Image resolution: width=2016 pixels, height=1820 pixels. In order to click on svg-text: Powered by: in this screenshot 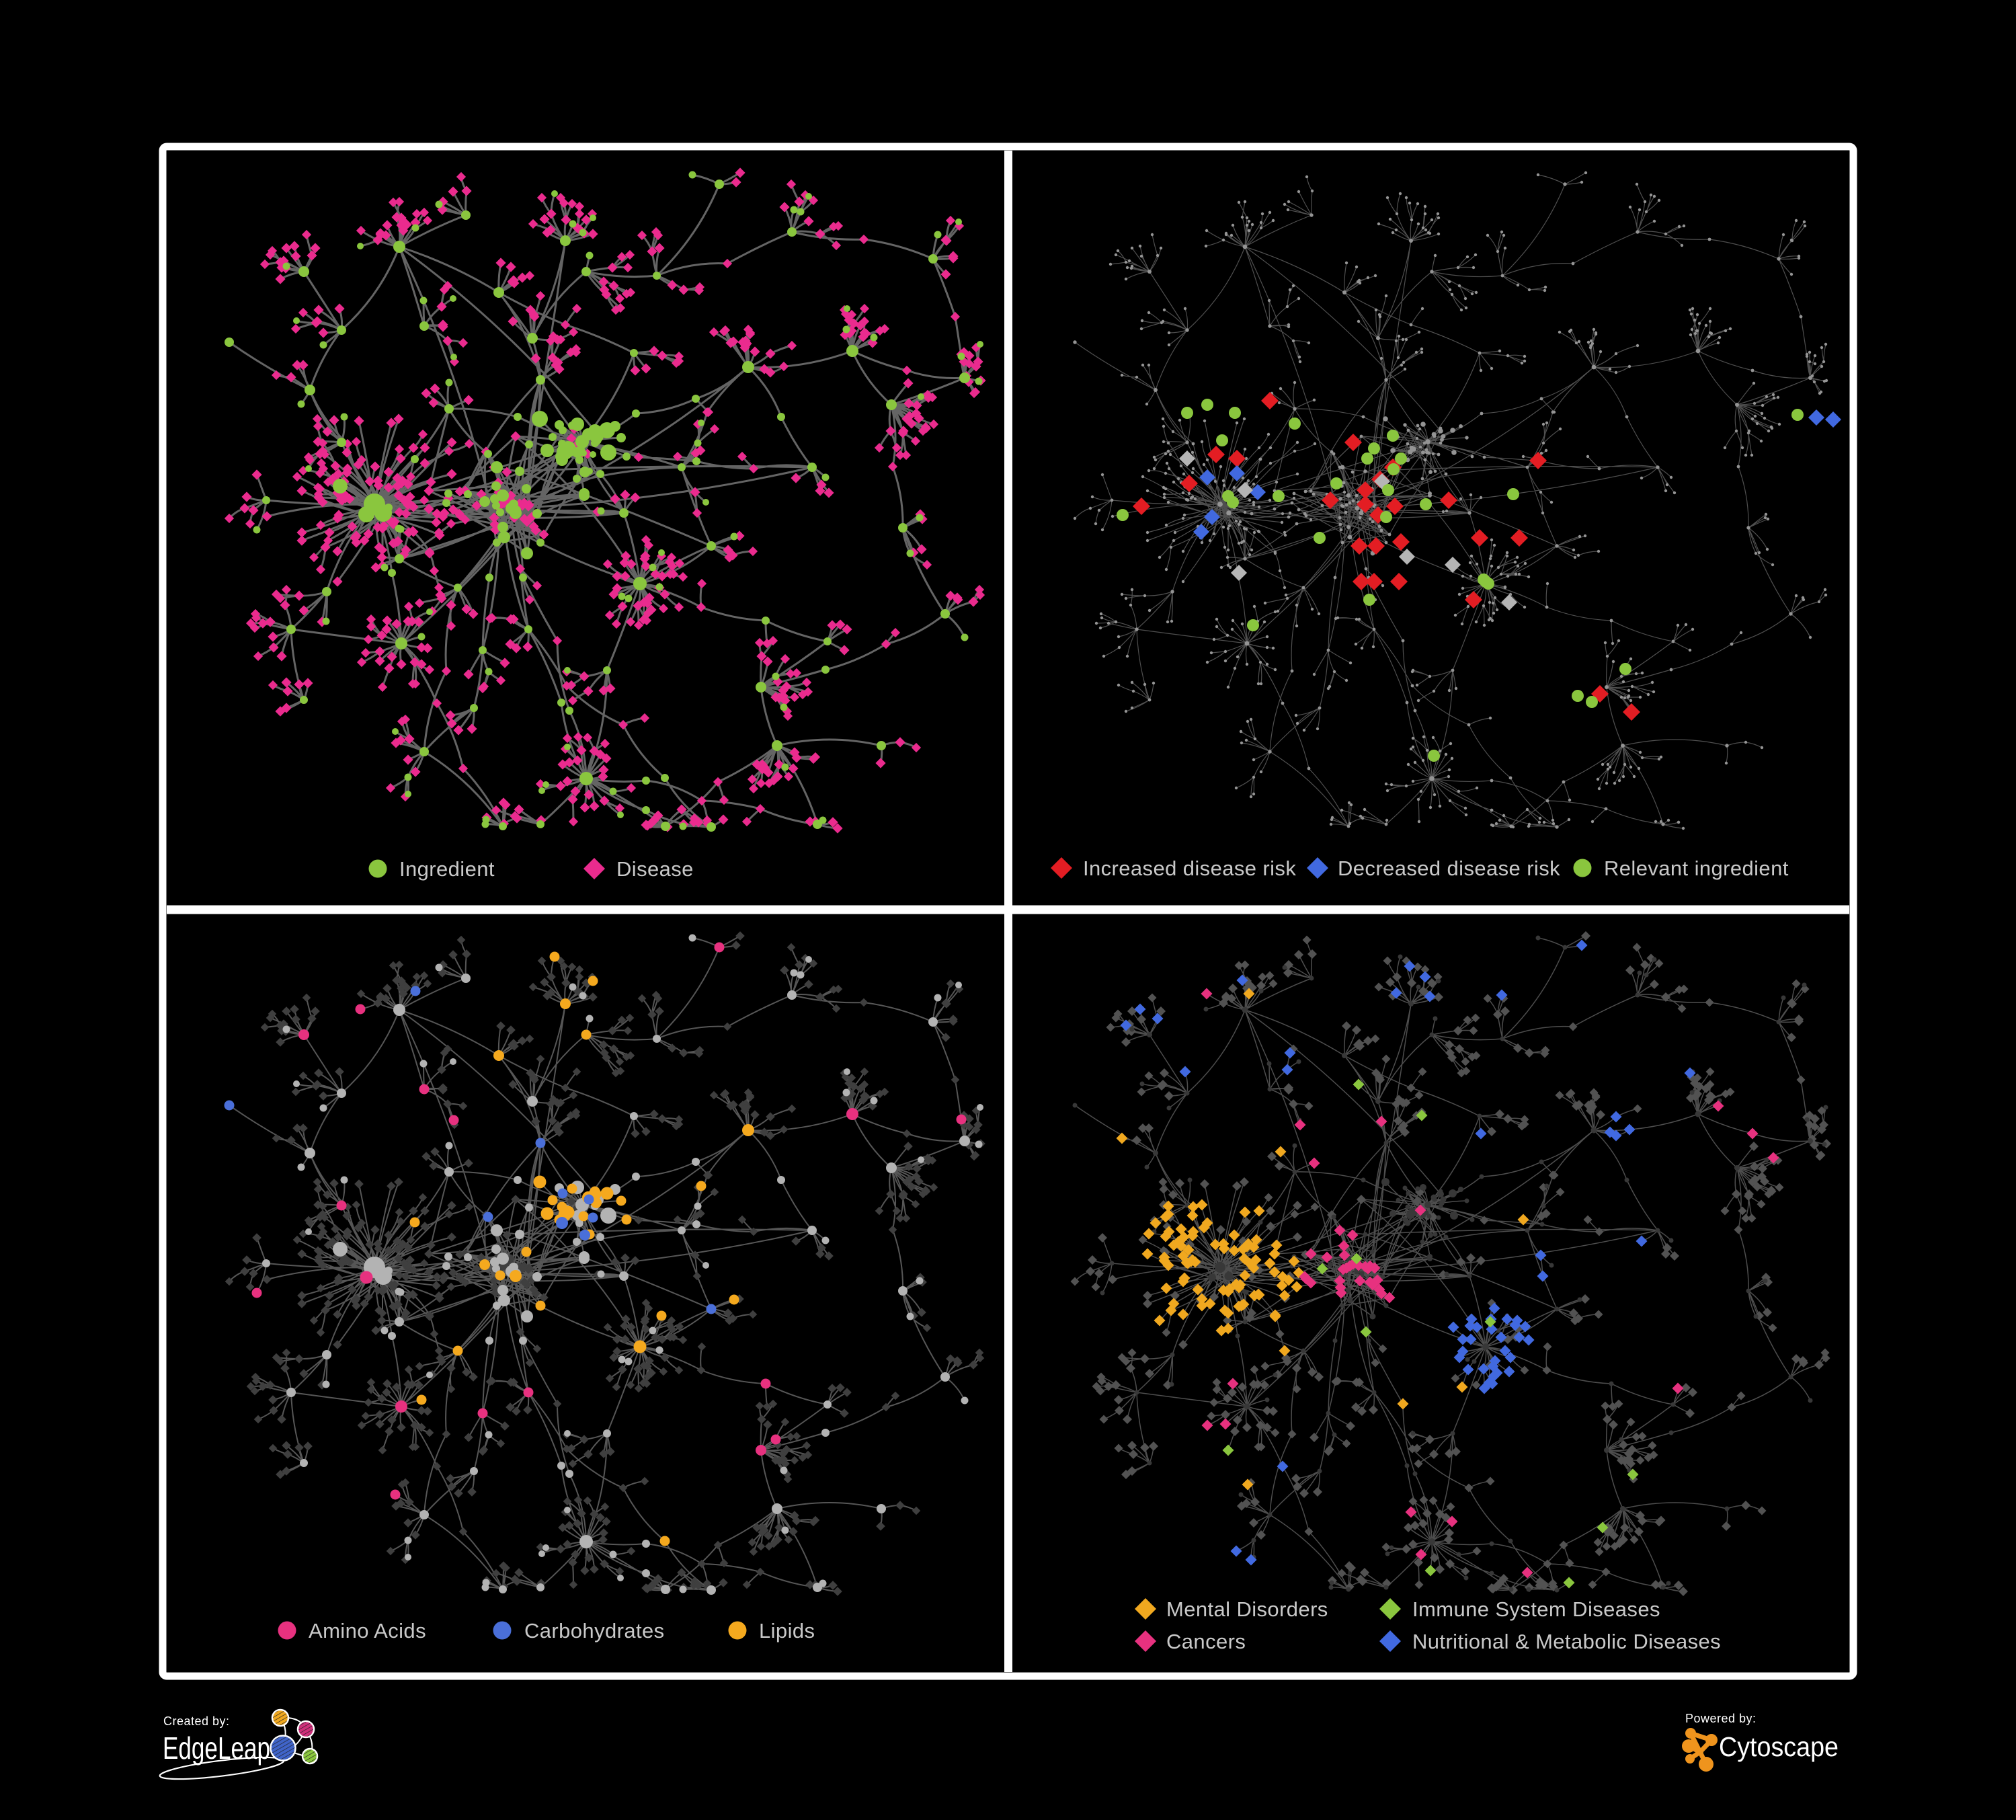, I will do `click(1721, 1718)`.